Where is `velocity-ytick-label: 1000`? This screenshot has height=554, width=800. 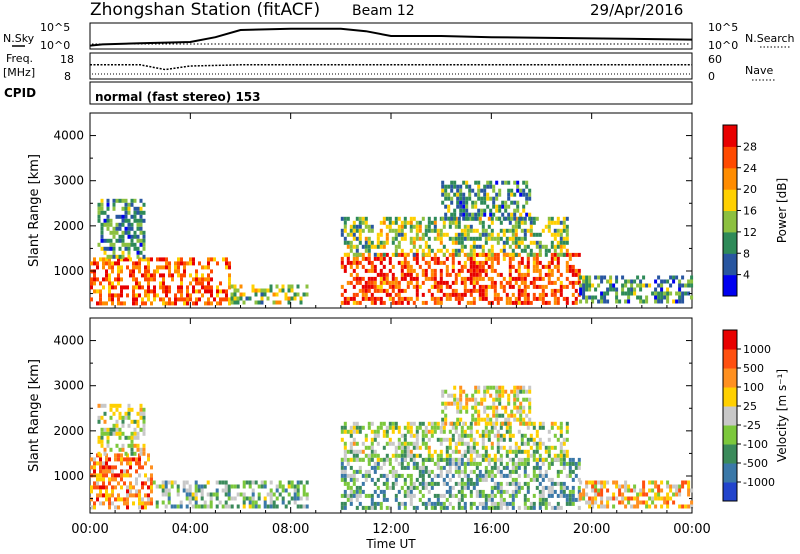 velocity-ytick-label: 1000 is located at coordinates (68, 476).